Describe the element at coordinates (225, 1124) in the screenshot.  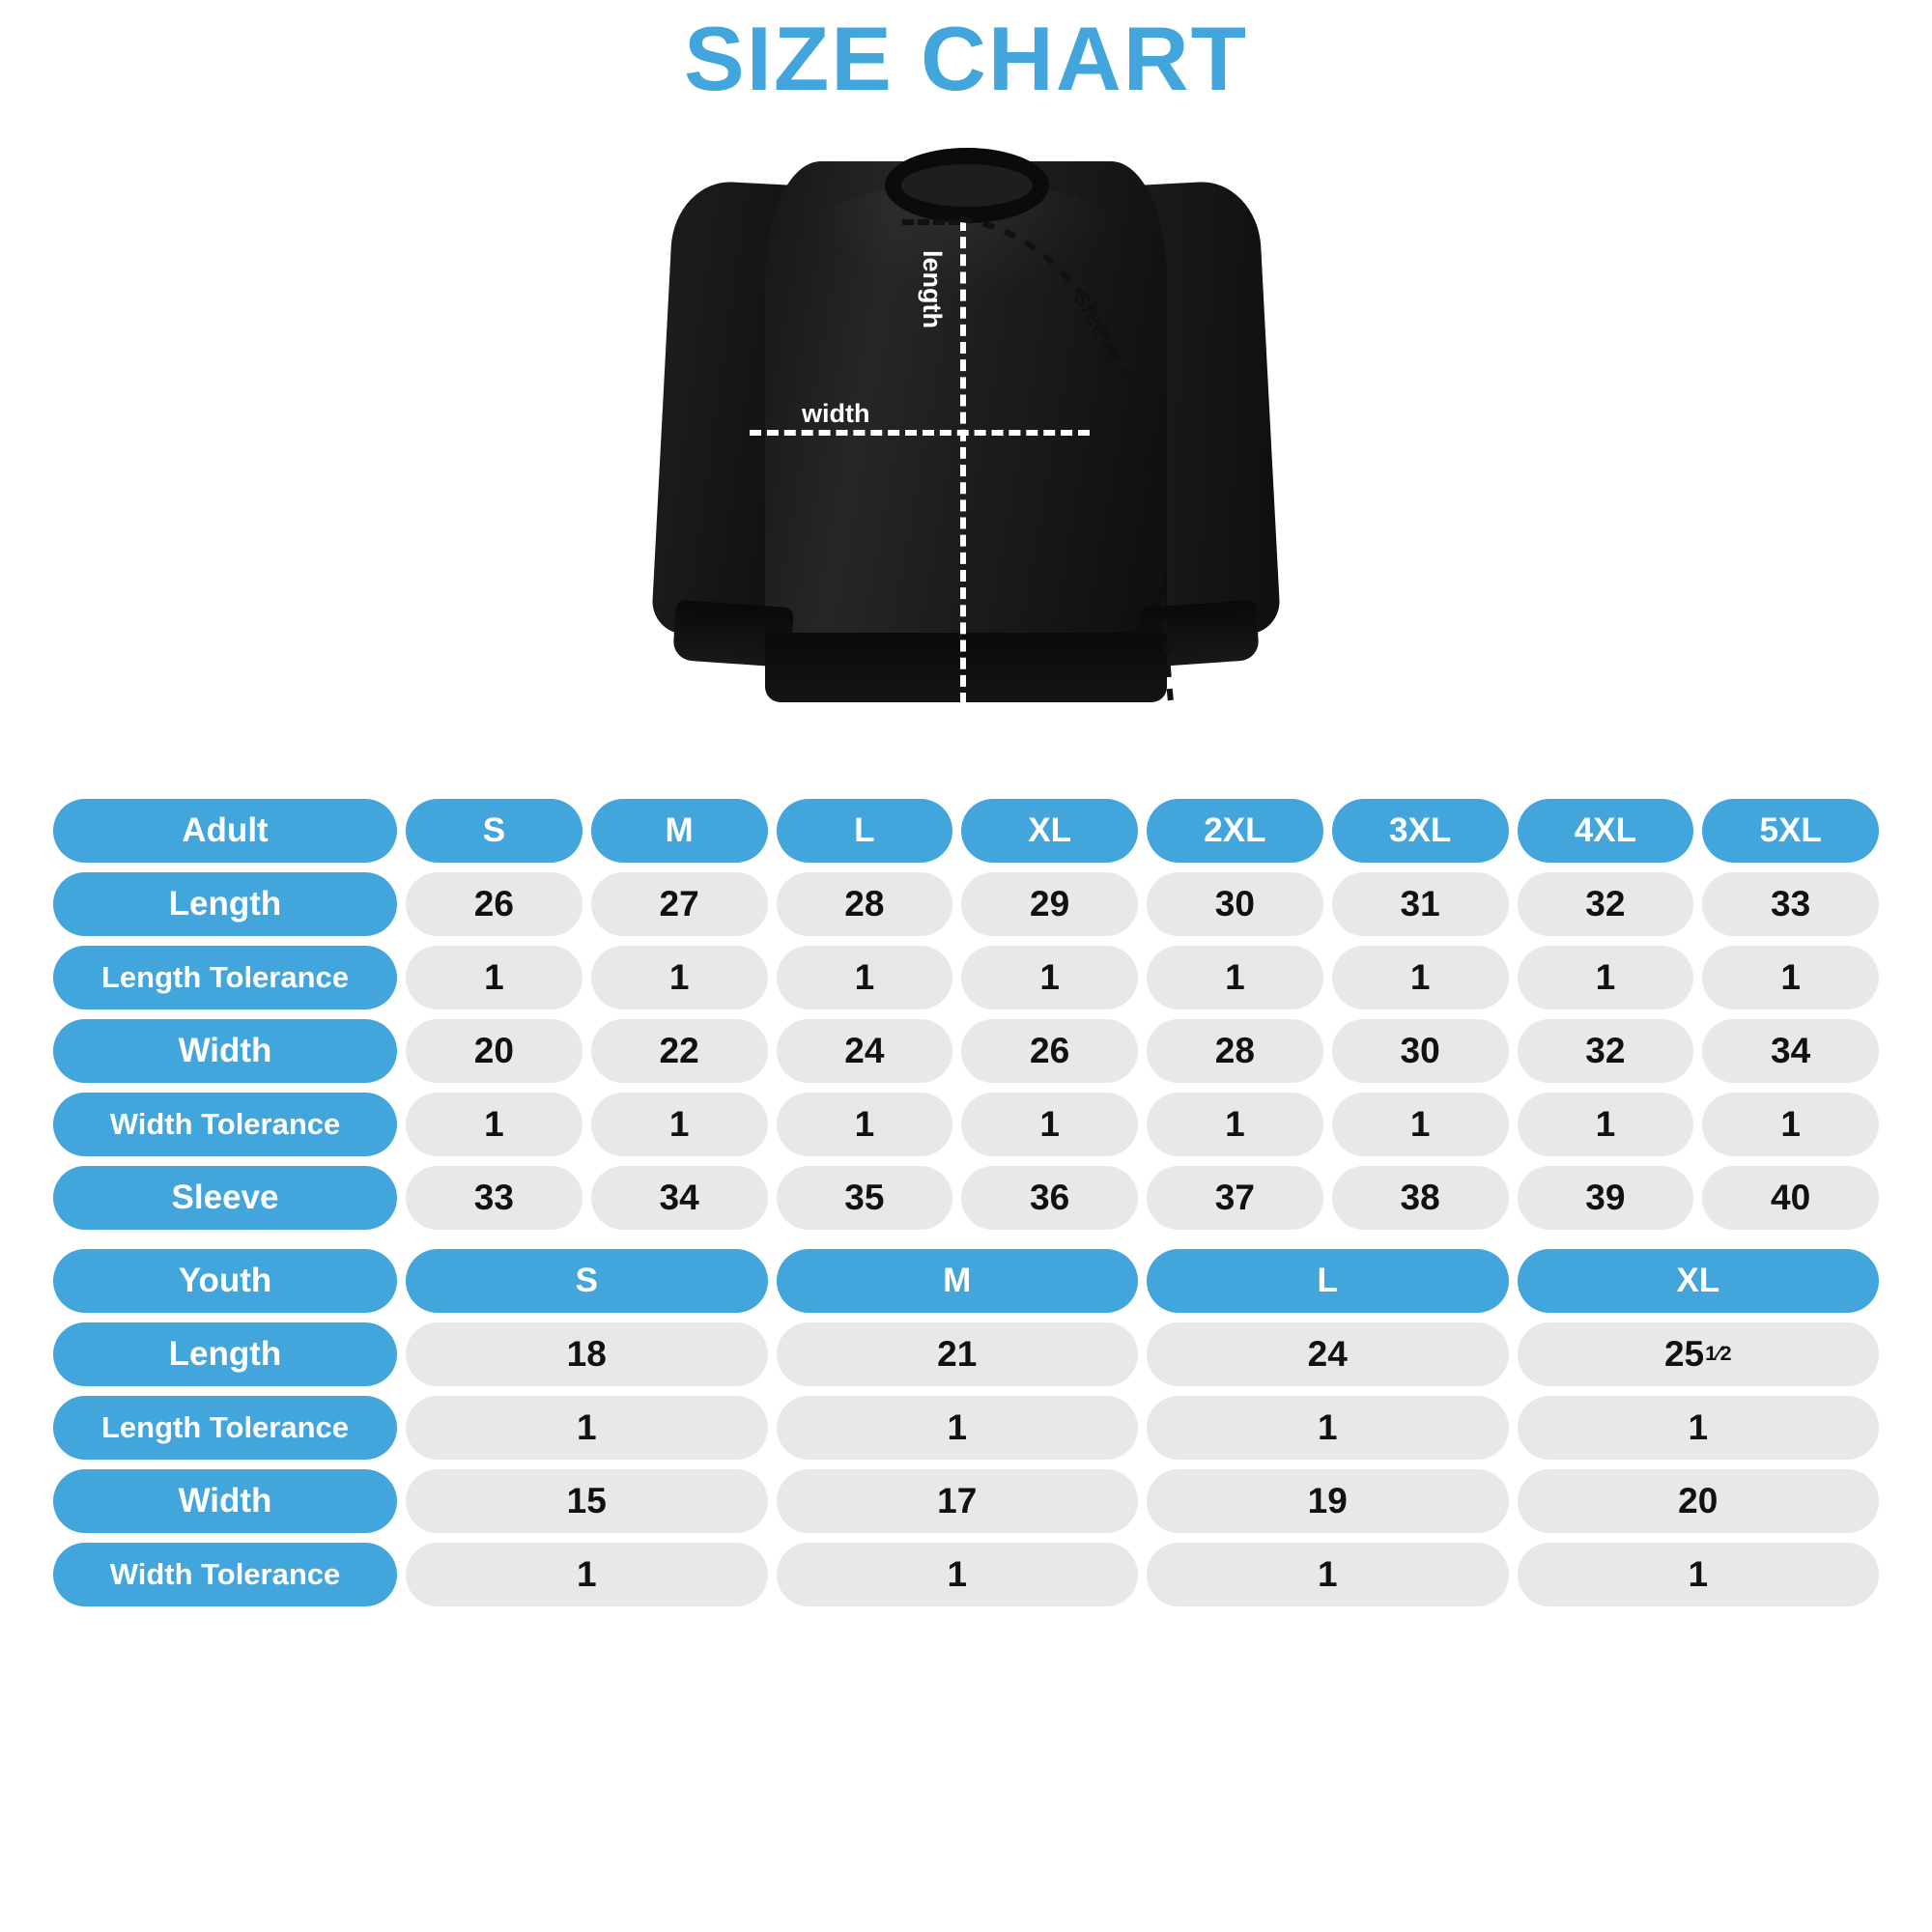
I see `adult-row-label: Width Tolerance` at that location.